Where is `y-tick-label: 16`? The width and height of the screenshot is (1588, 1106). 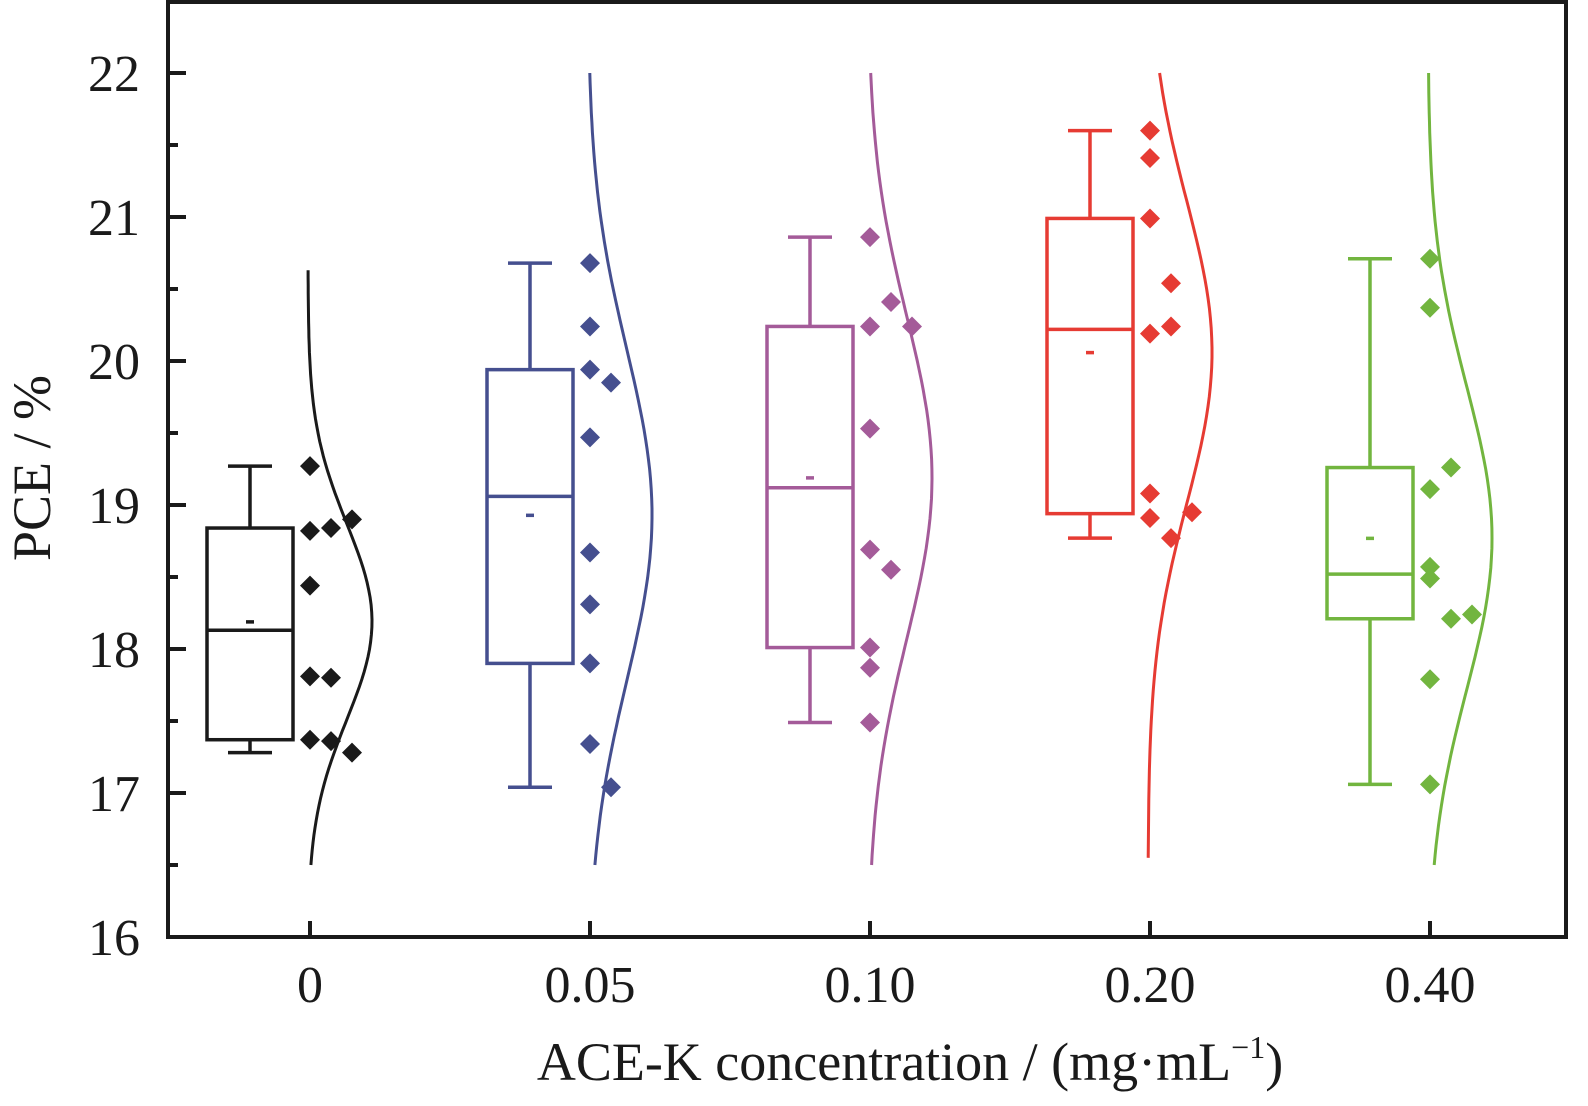
y-tick-label: 16 is located at coordinates (114, 938).